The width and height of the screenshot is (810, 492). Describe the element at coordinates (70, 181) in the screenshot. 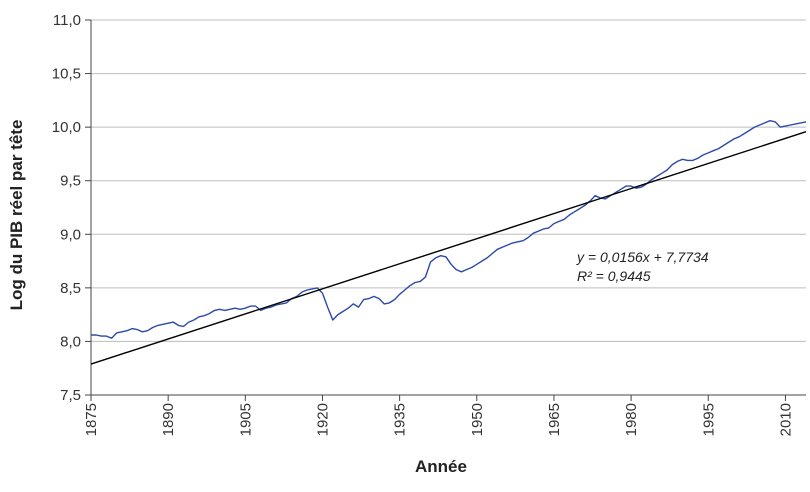

I see `y-tick-label: 9,5` at that location.